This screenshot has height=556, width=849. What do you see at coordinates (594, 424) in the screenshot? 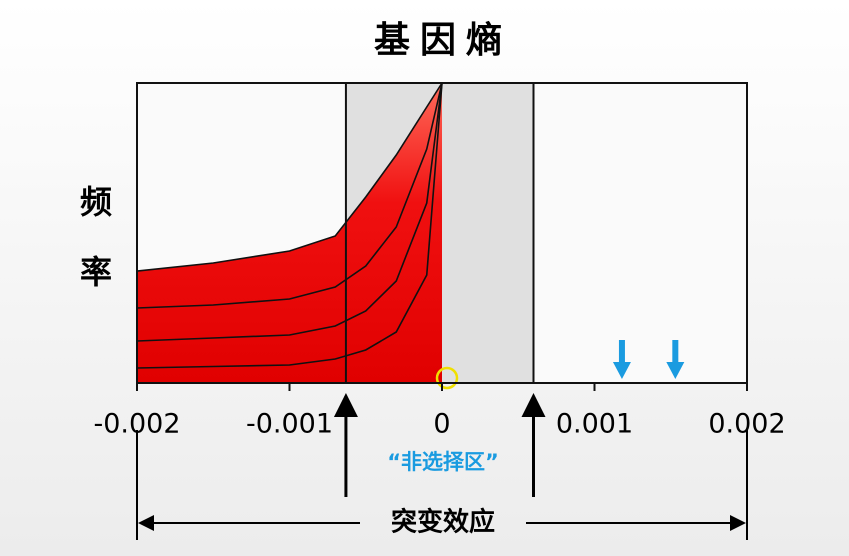
I see `x-tick-label: 0.001` at bounding box center [594, 424].